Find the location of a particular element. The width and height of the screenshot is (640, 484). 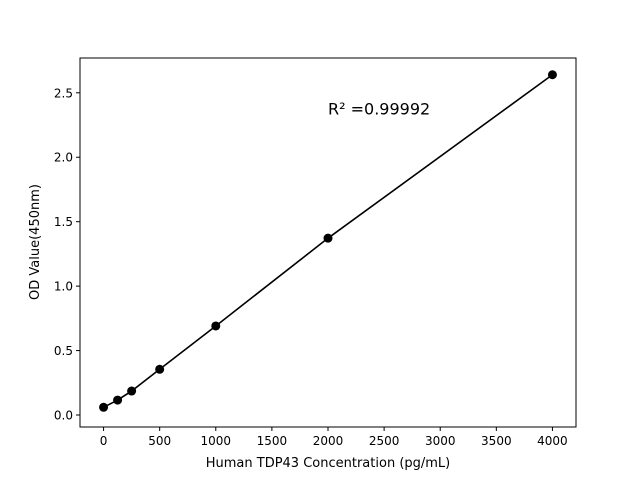

x-tick-label: 3000 is located at coordinates (440, 441).